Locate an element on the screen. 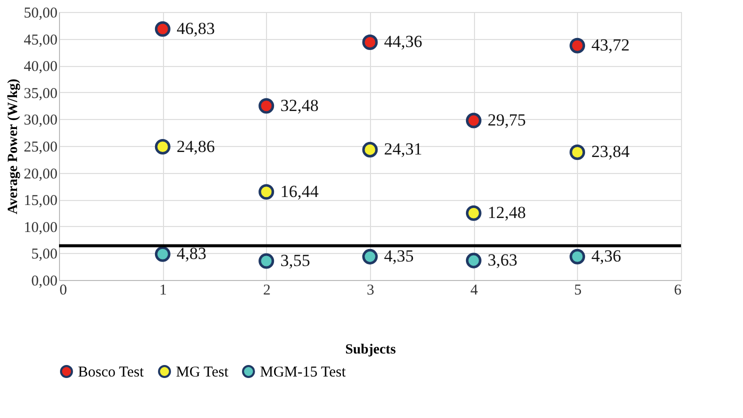  y-tick-label: 0,00 is located at coordinates (44, 282).